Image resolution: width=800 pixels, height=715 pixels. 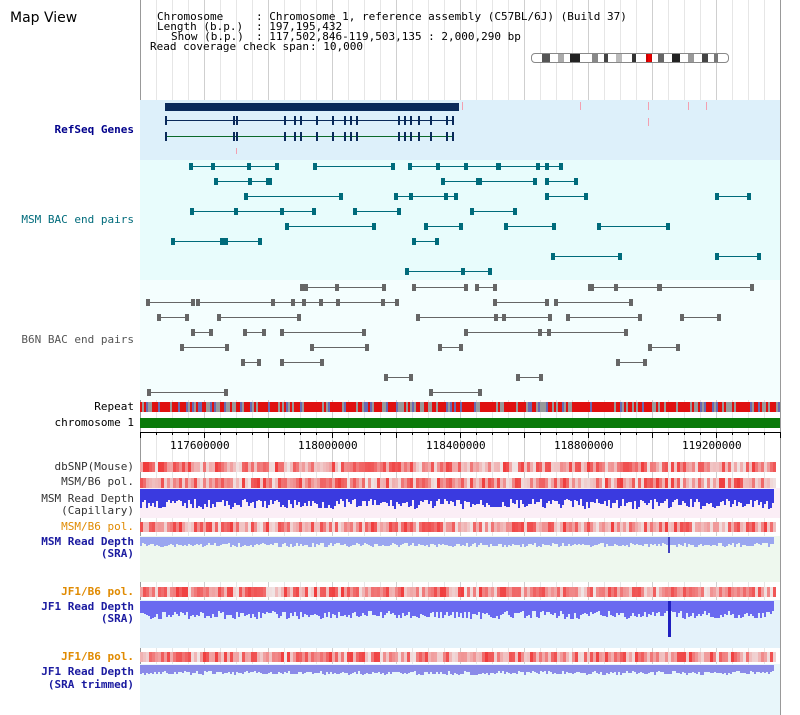 I want to click on jf1-b6-pol-label: JF1/B6 pol., so click(x=97, y=591).